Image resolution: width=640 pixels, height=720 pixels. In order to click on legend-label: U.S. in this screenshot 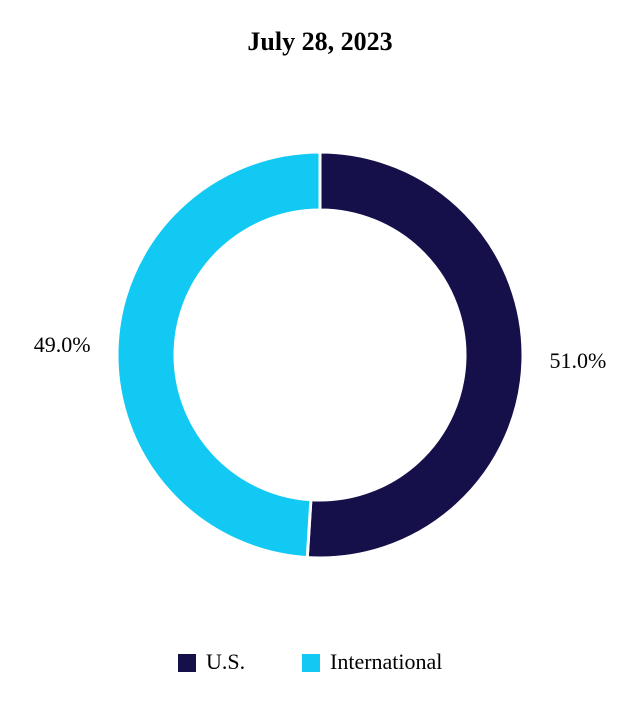, I will do `click(225, 661)`.